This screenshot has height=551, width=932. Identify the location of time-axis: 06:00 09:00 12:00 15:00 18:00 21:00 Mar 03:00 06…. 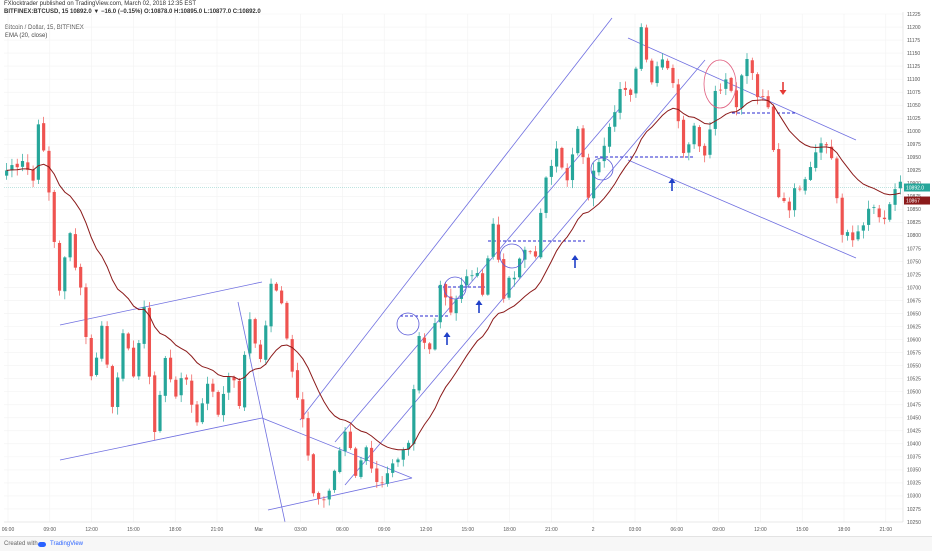
(452, 527).